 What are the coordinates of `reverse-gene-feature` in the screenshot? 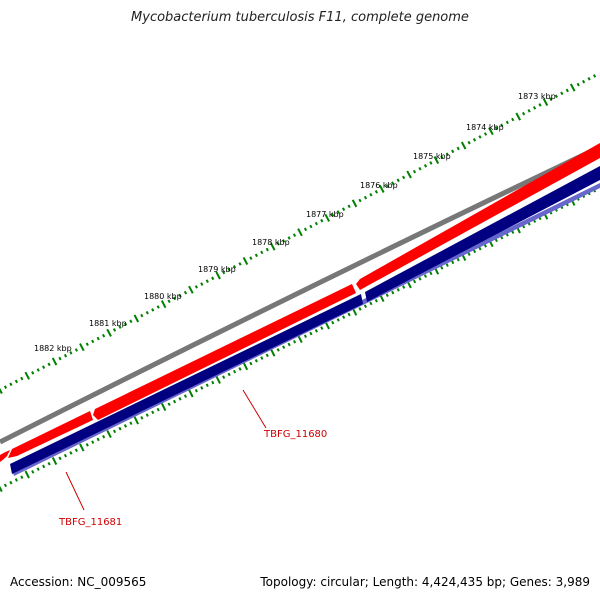 It's located at (482, 234).